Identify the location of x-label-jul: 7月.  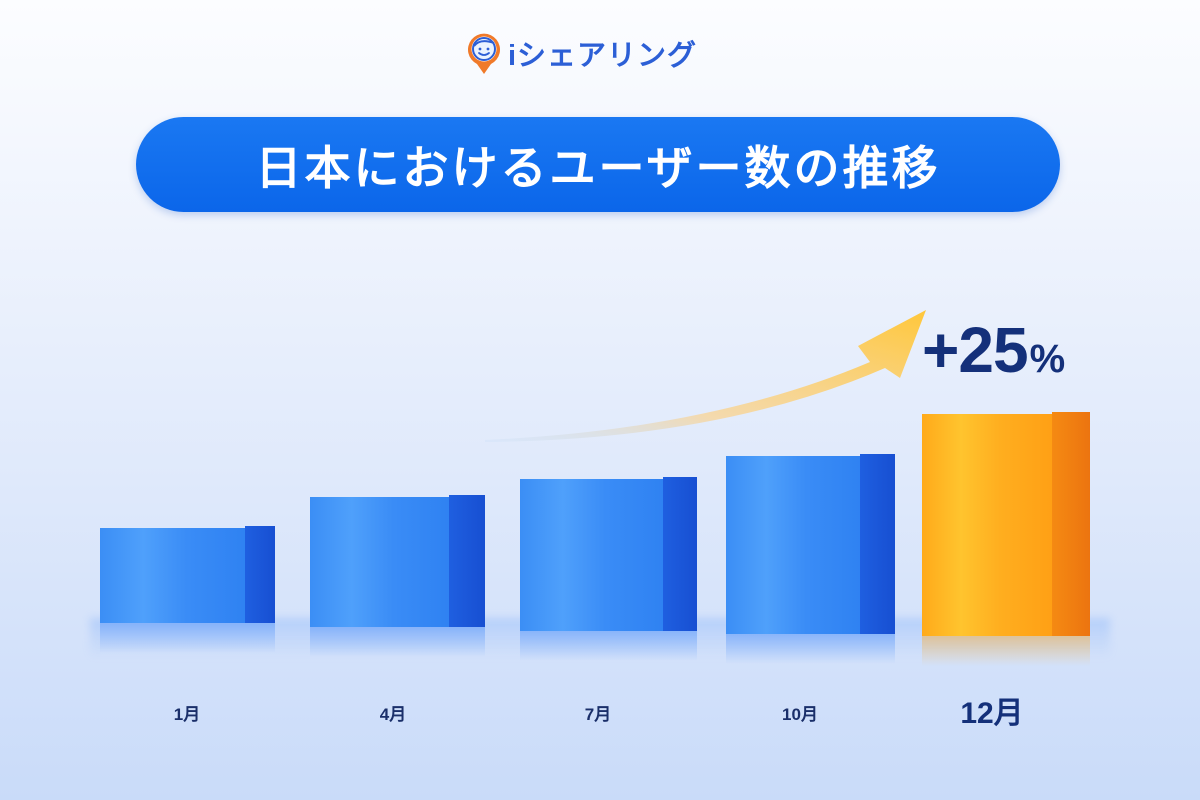
(598, 714).